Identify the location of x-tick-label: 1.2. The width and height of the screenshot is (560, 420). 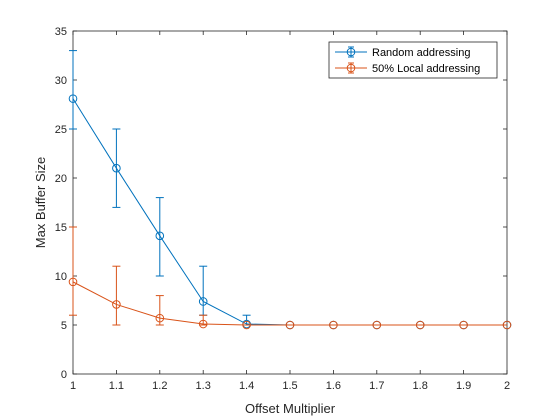
(159, 386).